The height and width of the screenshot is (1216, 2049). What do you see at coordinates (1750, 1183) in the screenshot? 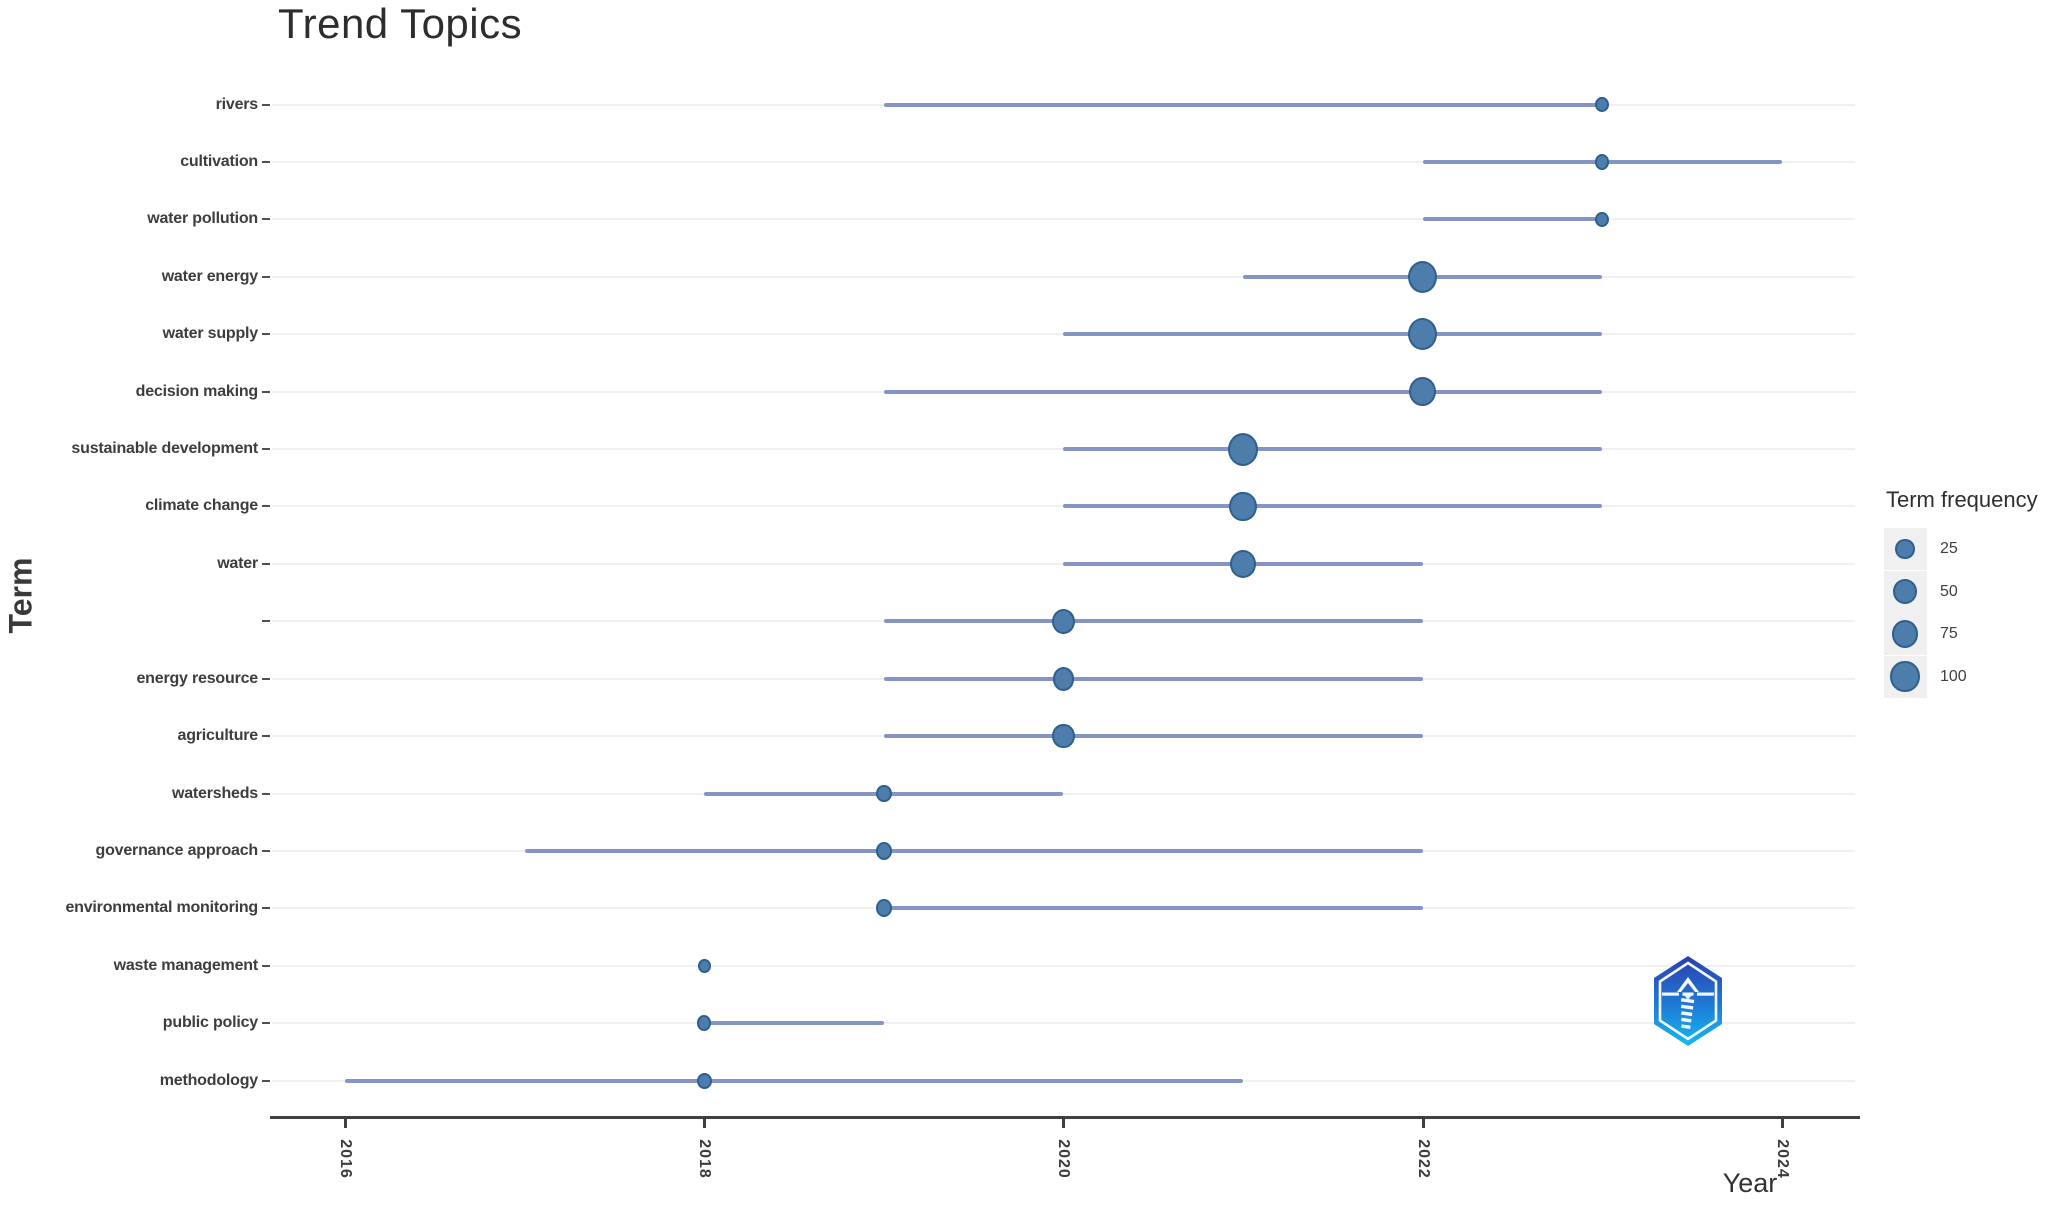
I see `x-axis-label: Year` at bounding box center [1750, 1183].